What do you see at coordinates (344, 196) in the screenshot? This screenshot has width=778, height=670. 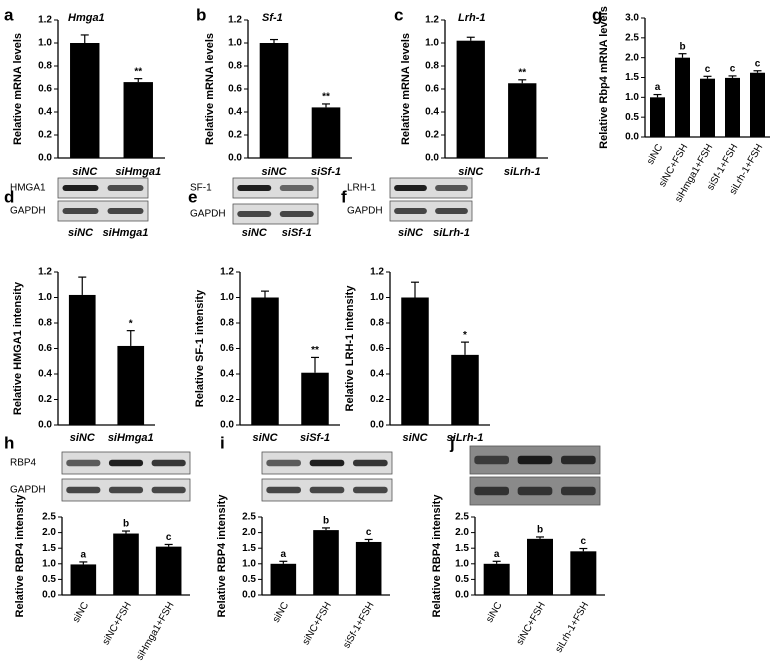 I see `panel-letter: f` at bounding box center [344, 196].